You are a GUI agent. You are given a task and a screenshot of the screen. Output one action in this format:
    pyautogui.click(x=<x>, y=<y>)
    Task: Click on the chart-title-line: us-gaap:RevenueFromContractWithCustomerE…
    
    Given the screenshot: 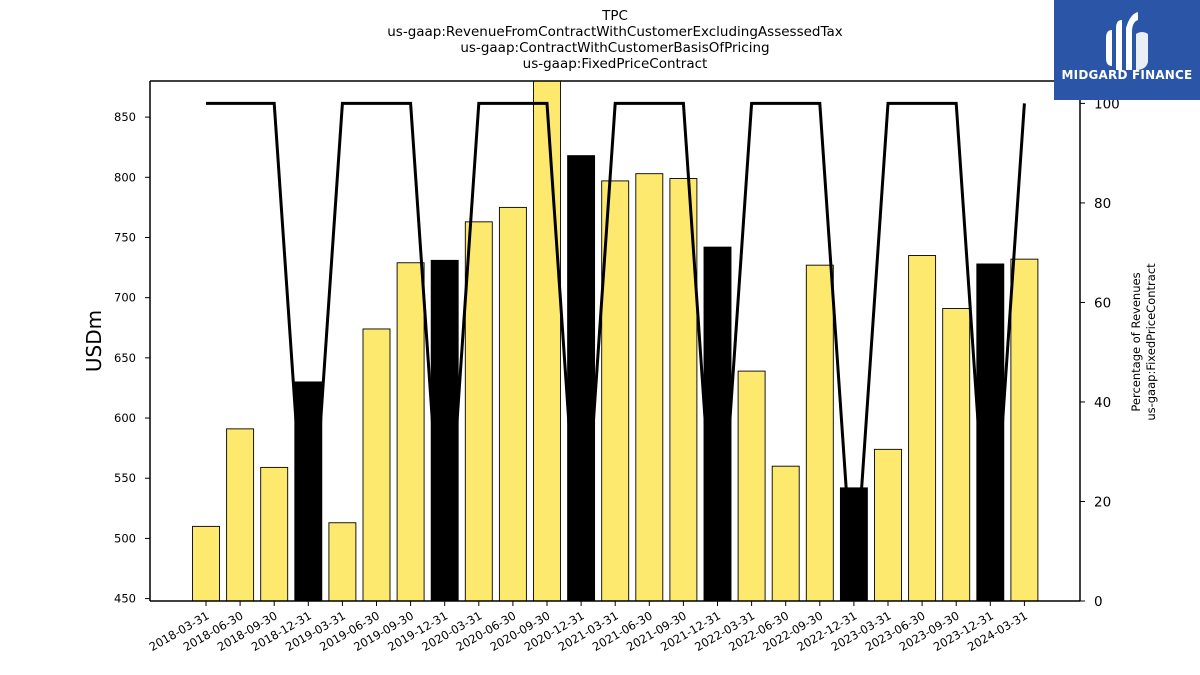 What is the action you would take?
    pyautogui.click(x=615, y=32)
    